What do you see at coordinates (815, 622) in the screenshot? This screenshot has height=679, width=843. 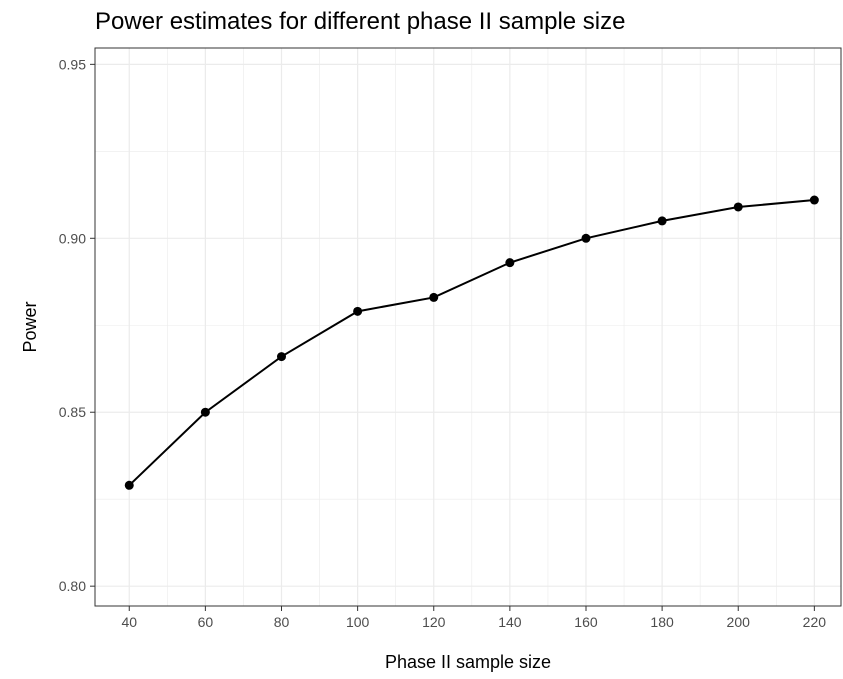 I see `x-tick-label: 220` at bounding box center [815, 622].